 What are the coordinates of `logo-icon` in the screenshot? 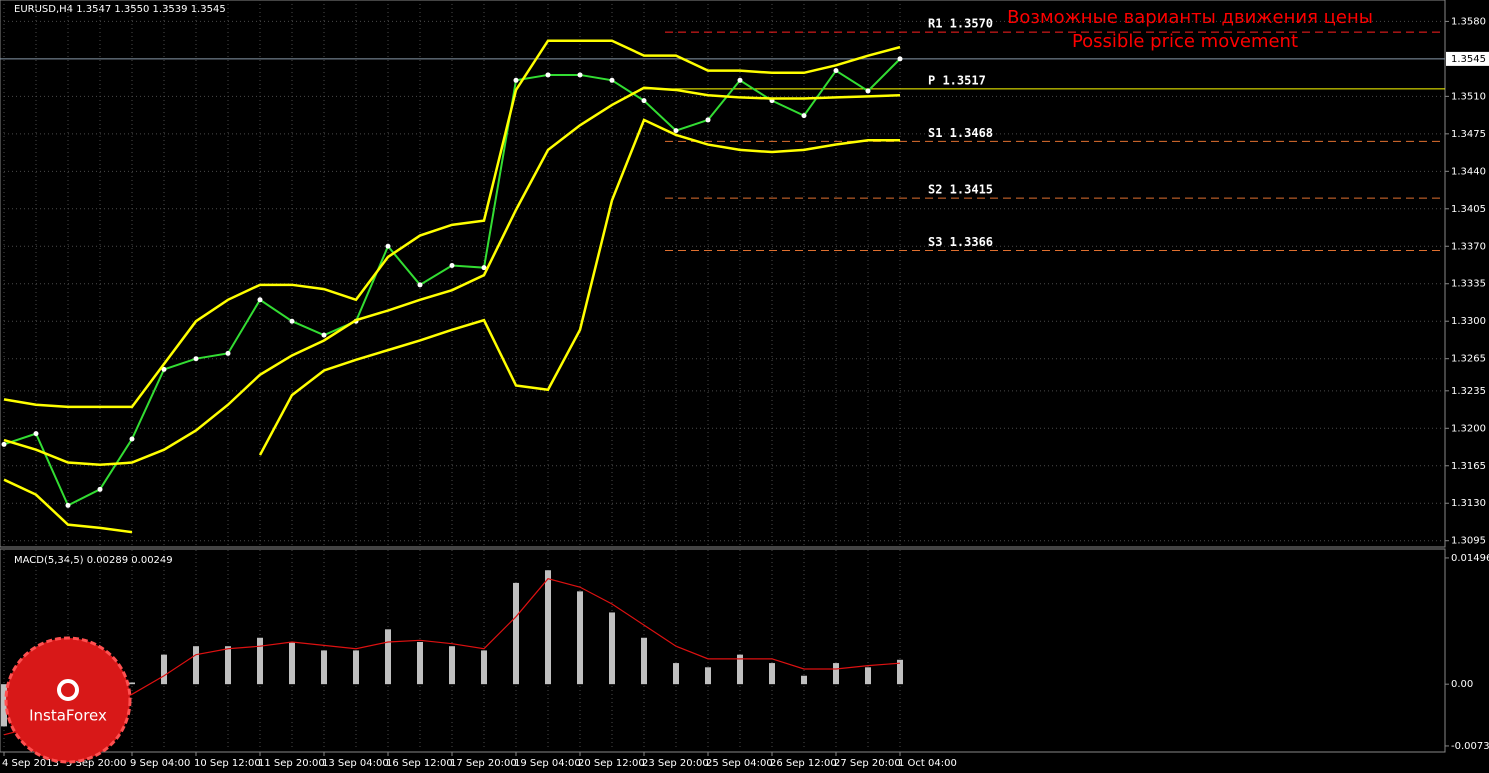 It's located at (68, 690).